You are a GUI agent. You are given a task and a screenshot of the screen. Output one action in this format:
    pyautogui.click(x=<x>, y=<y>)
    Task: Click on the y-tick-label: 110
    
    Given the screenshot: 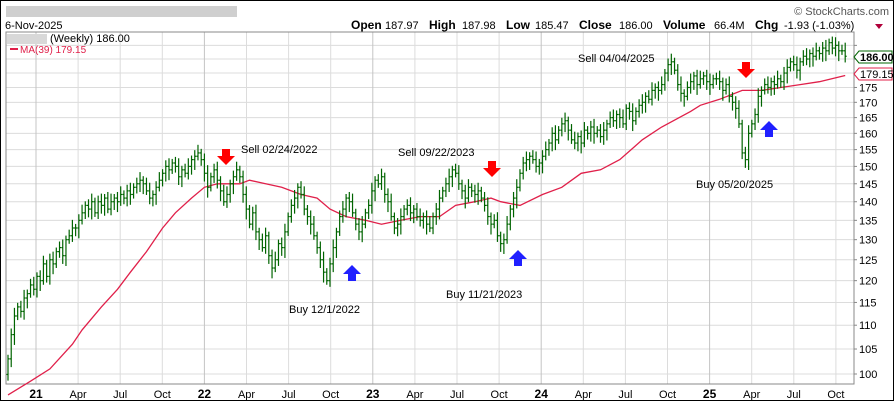 What is the action you would take?
    pyautogui.click(x=868, y=326)
    